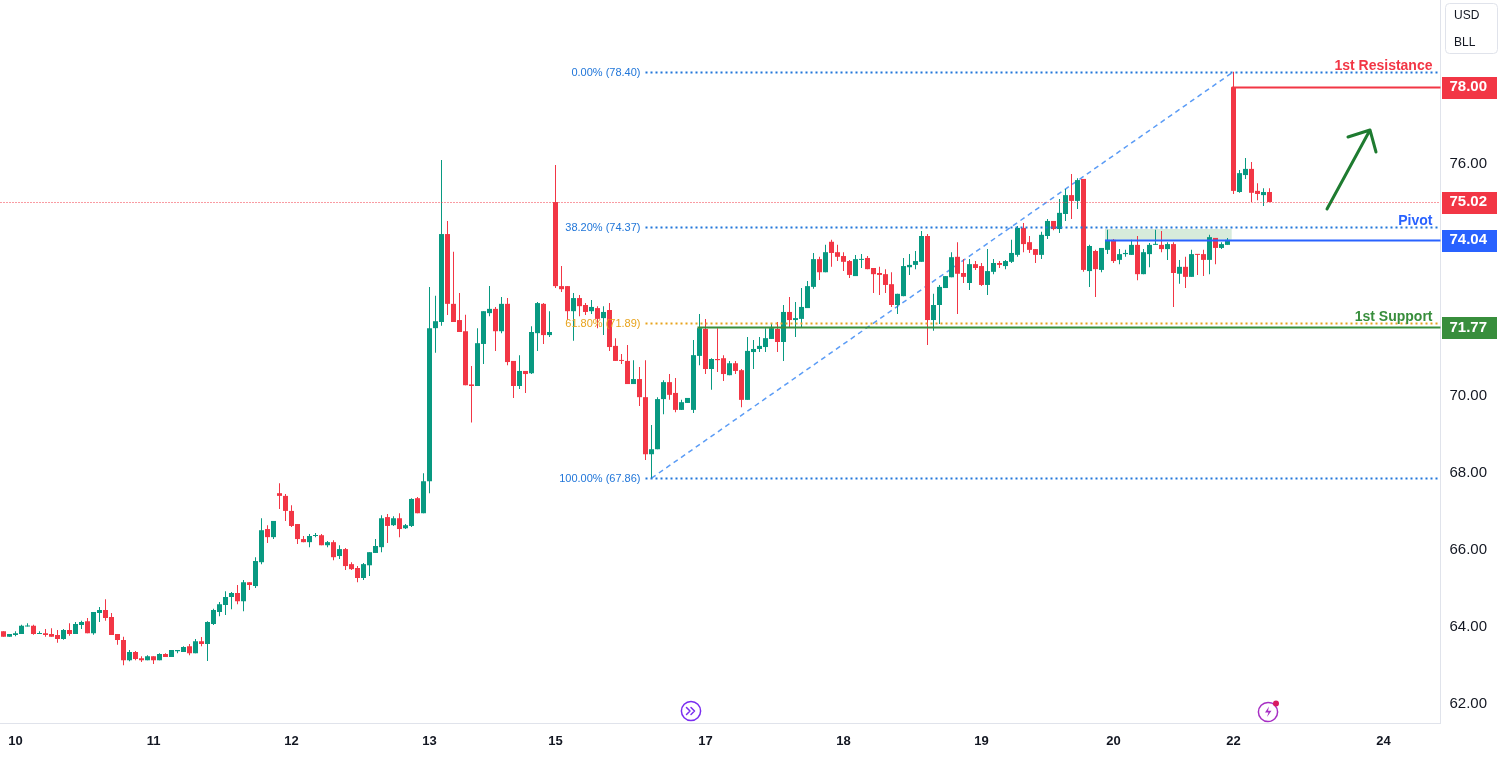 Image resolution: width=1499 pixels, height=760 pixels. I want to click on ref-line-label: 1st Support, so click(1393, 315).